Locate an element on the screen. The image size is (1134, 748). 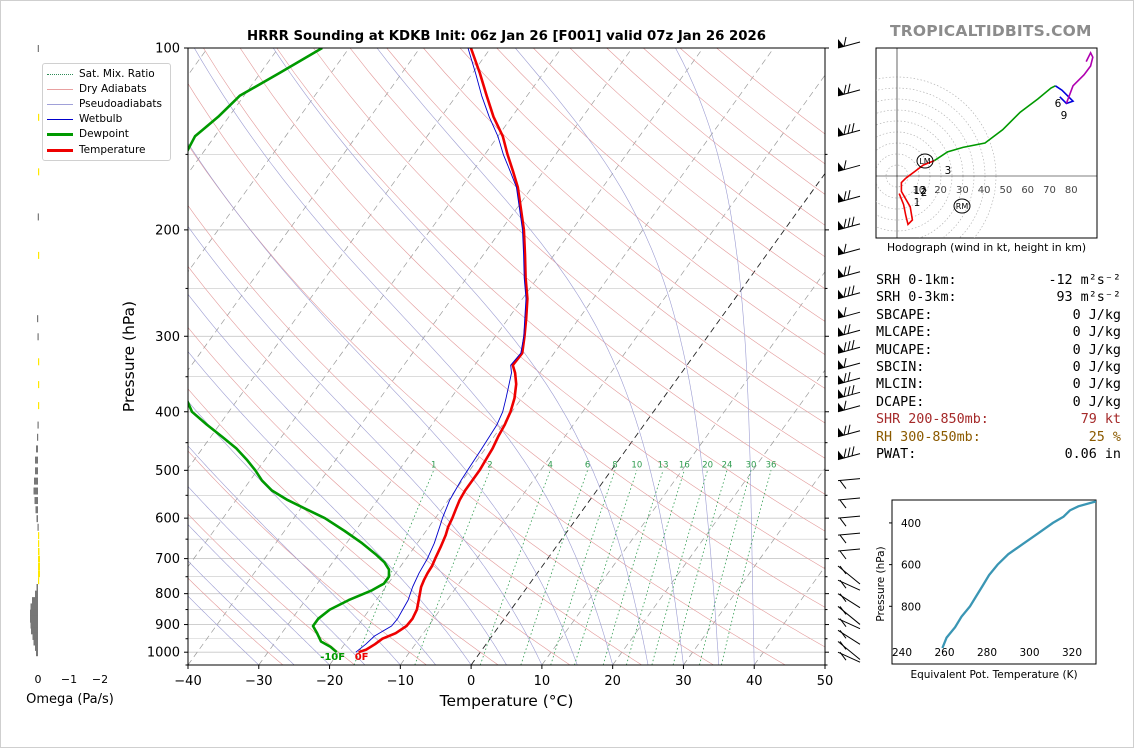
x-tick-label: 0 is located at coordinates (471, 681).